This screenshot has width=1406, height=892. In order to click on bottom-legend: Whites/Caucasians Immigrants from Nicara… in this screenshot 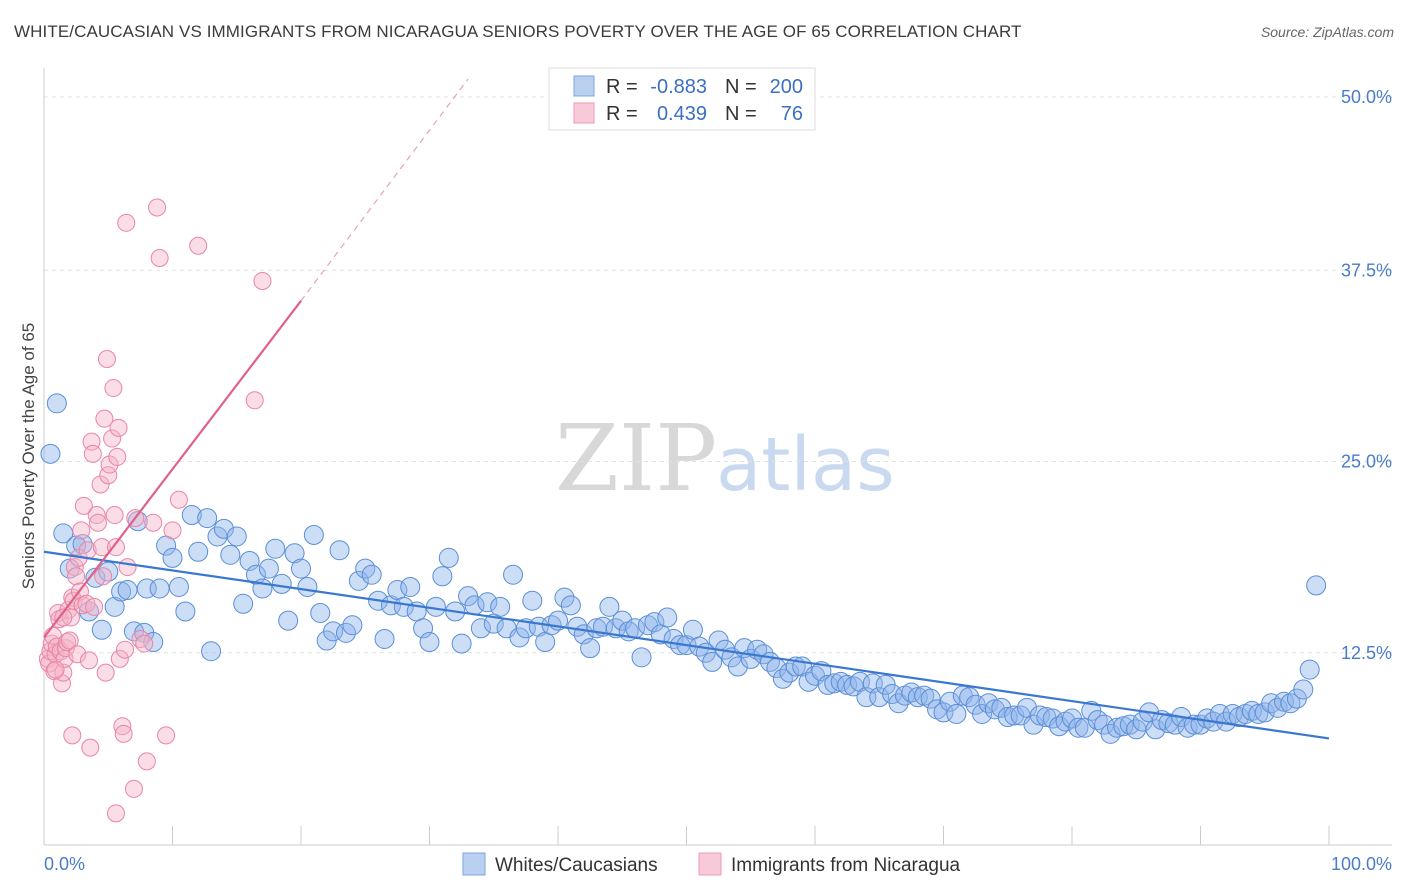, I will do `click(711, 864)`.